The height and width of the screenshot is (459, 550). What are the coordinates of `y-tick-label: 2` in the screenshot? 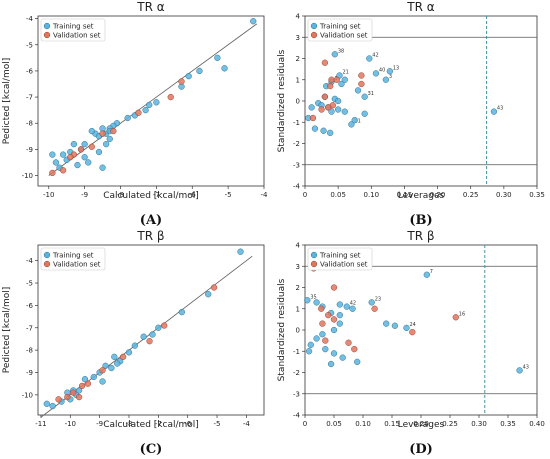 It's located at (298, 59).